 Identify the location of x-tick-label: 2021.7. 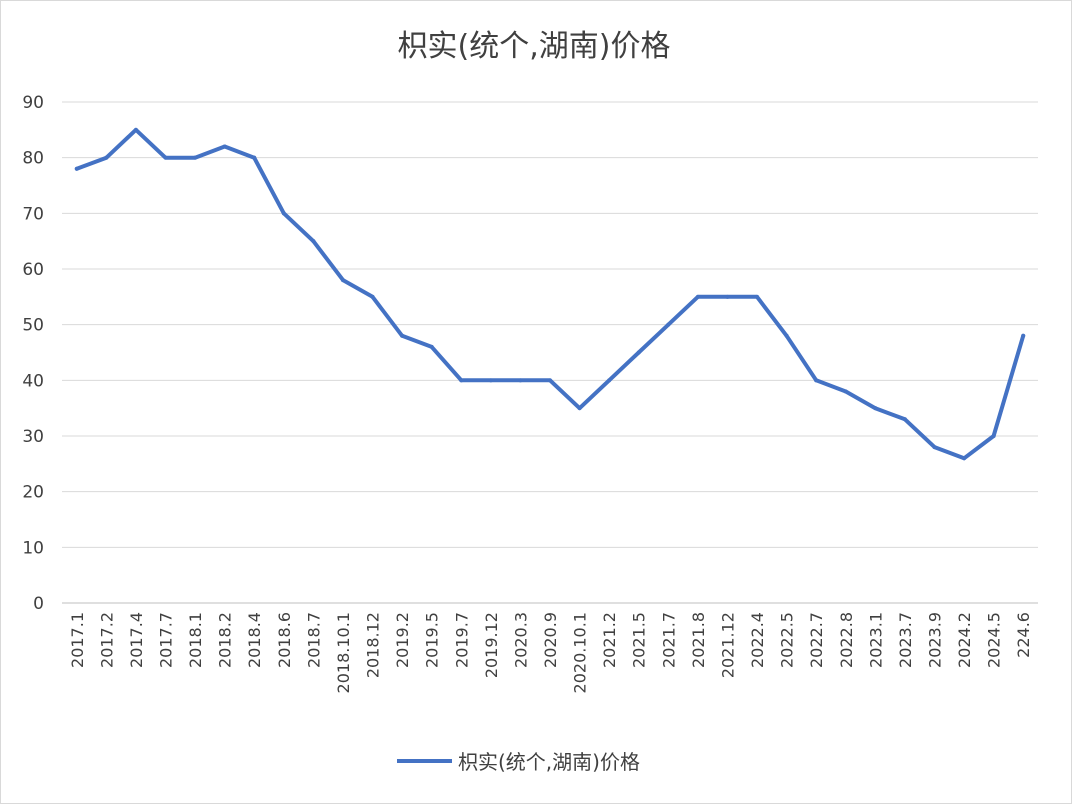
(668, 640).